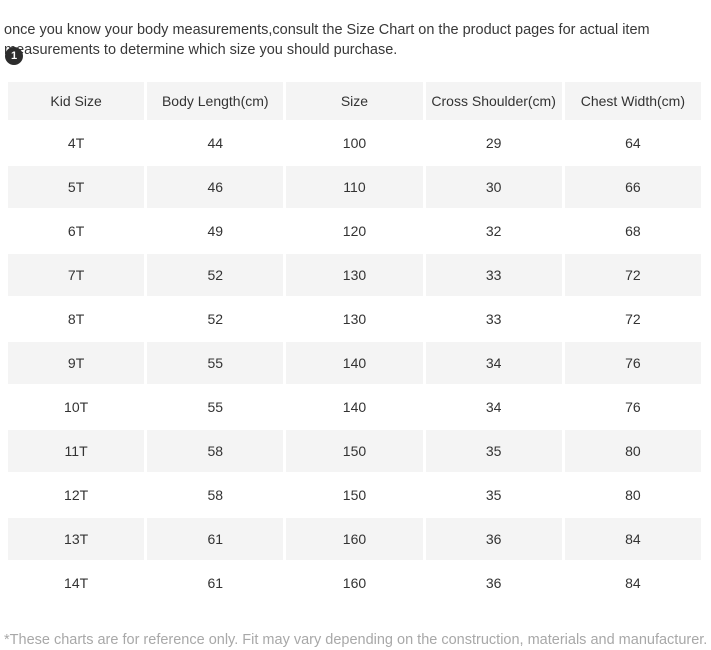  Describe the element at coordinates (76, 407) in the screenshot. I see `table-cell: 10T` at that location.